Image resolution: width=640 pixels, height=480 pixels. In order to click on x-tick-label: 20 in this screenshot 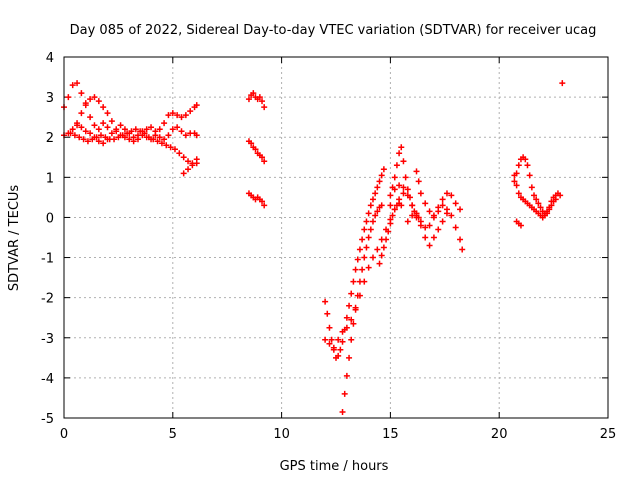, I will do `click(499, 434)`.